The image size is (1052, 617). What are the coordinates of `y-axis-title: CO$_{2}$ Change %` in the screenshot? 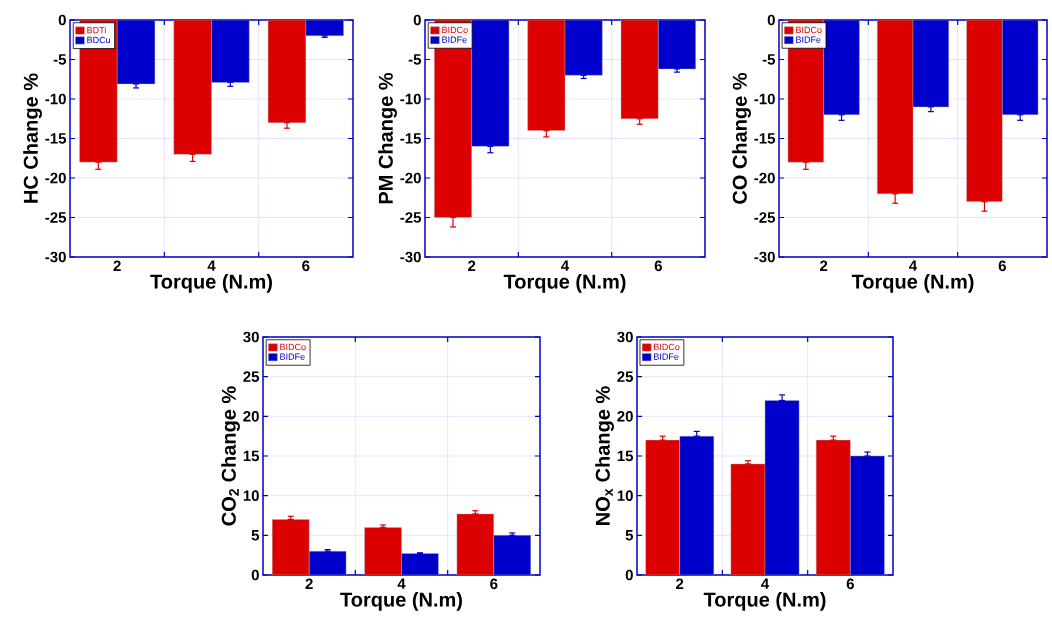 It's located at (230, 456).